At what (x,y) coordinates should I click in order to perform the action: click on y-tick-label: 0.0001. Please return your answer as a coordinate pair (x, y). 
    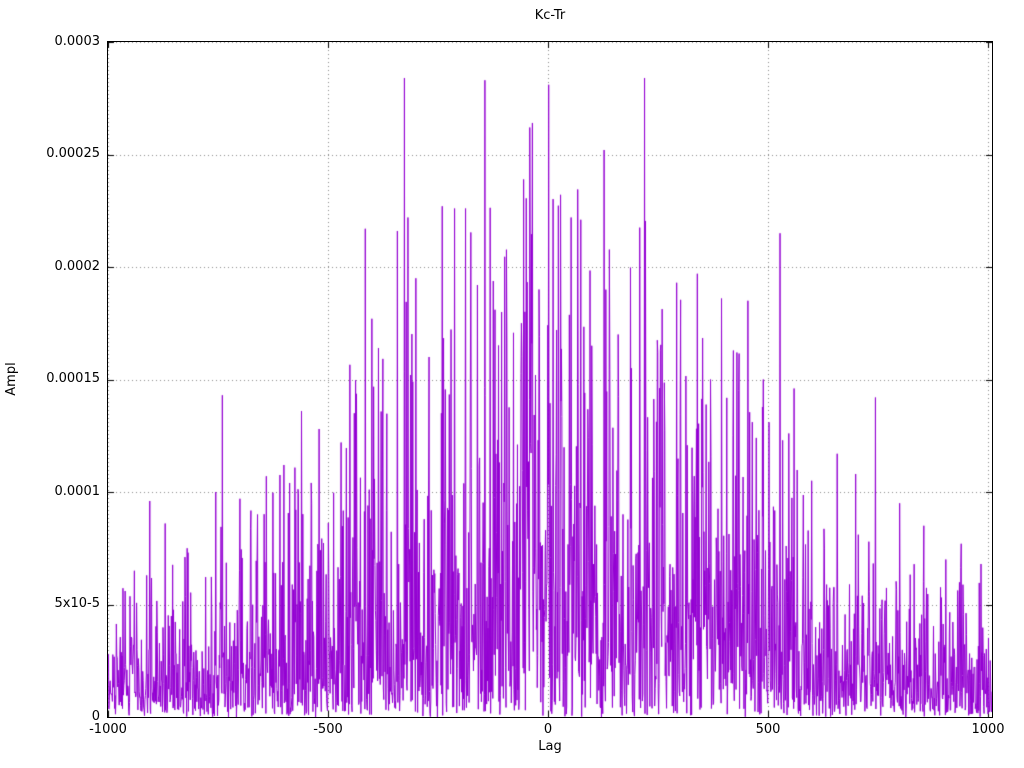
    Looking at the image, I should click on (77, 491).